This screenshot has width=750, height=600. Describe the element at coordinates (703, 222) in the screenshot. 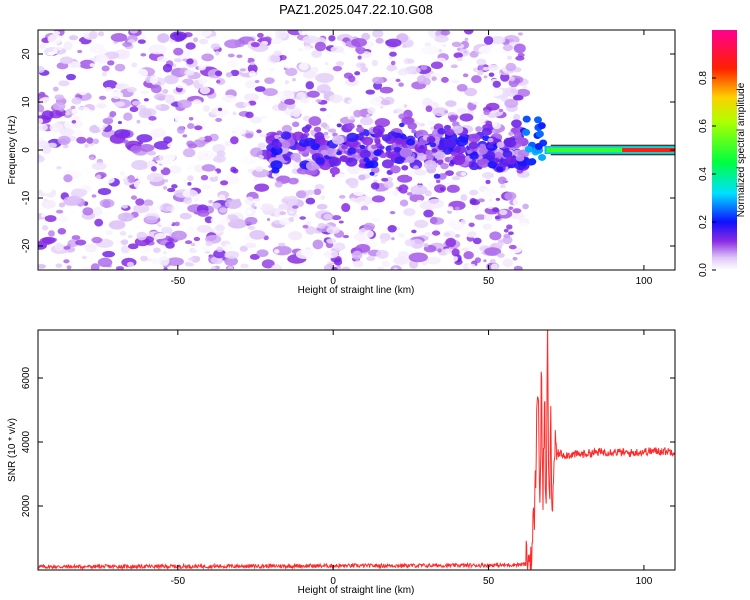

I see `colorbar-tick-label: 0.2` at that location.